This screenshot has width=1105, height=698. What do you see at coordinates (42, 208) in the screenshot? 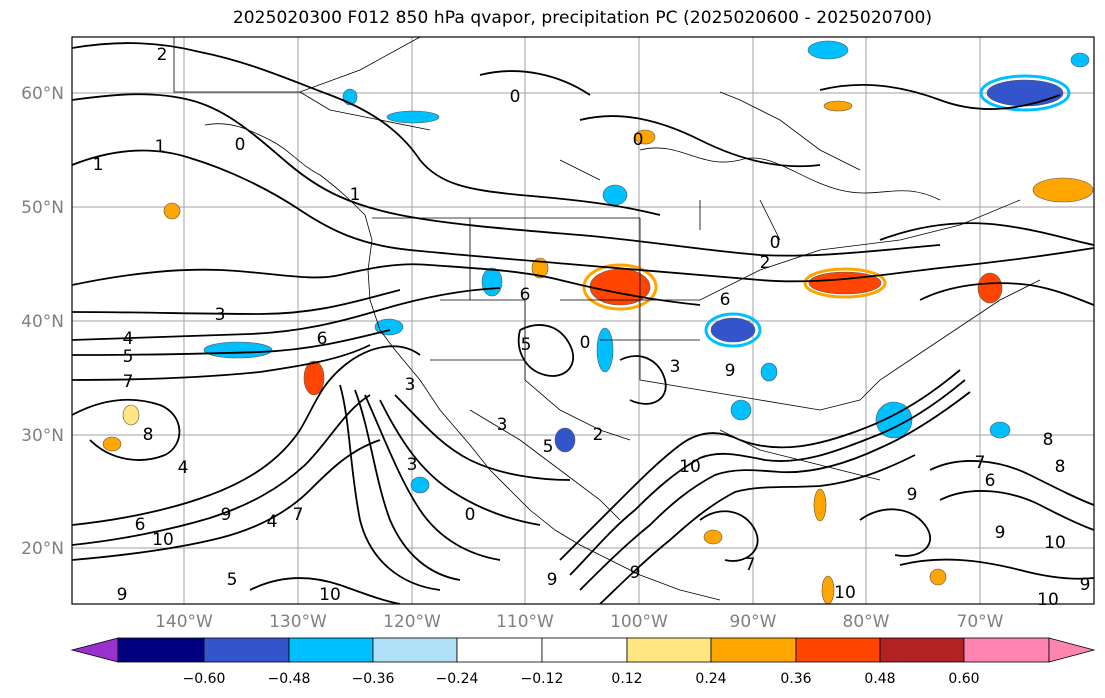
I see `lat-label: 50°N` at bounding box center [42, 208].